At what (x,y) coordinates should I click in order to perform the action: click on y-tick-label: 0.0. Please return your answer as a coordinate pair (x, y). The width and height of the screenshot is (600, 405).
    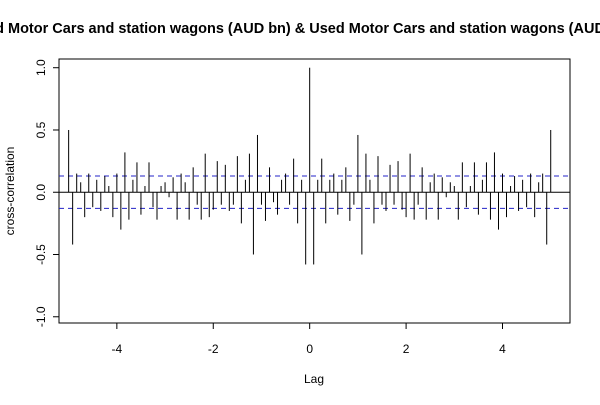
    Looking at the image, I should click on (41, 192).